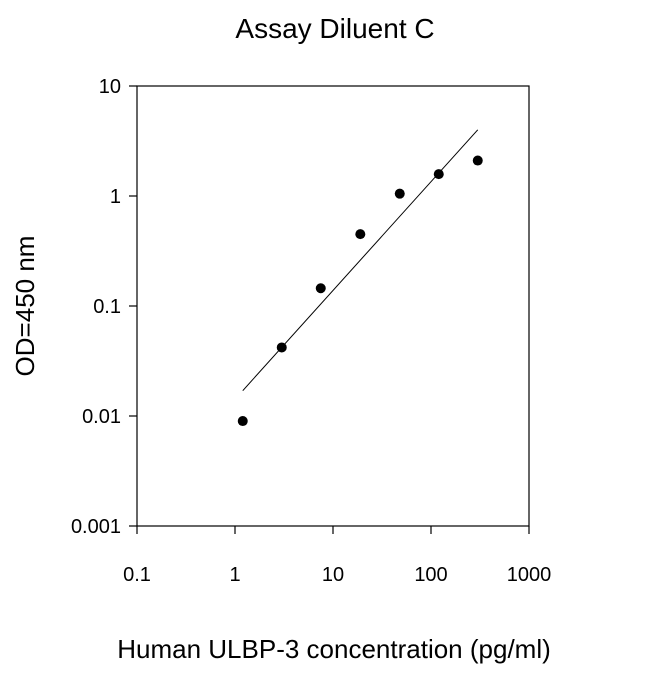 The height and width of the screenshot is (674, 650). What do you see at coordinates (96, 527) in the screenshot?
I see `y-tick-label: 0.001` at bounding box center [96, 527].